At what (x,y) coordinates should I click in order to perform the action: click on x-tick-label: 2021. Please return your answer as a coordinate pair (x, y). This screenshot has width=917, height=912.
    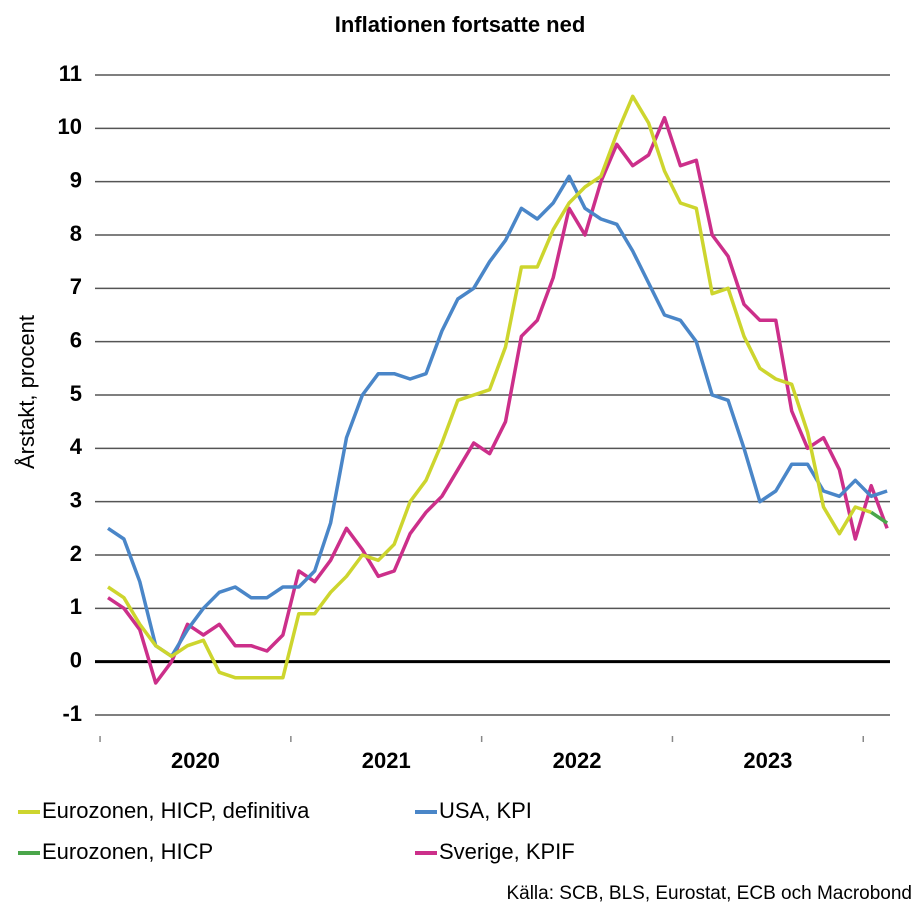
    Looking at the image, I should click on (386, 760).